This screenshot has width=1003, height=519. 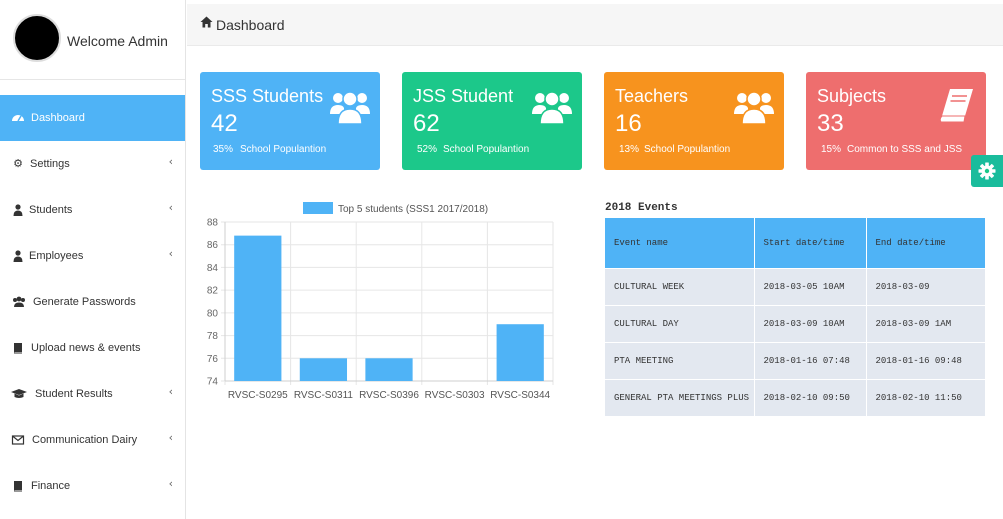 I want to click on y-tick-label: 88, so click(x=213, y=223).